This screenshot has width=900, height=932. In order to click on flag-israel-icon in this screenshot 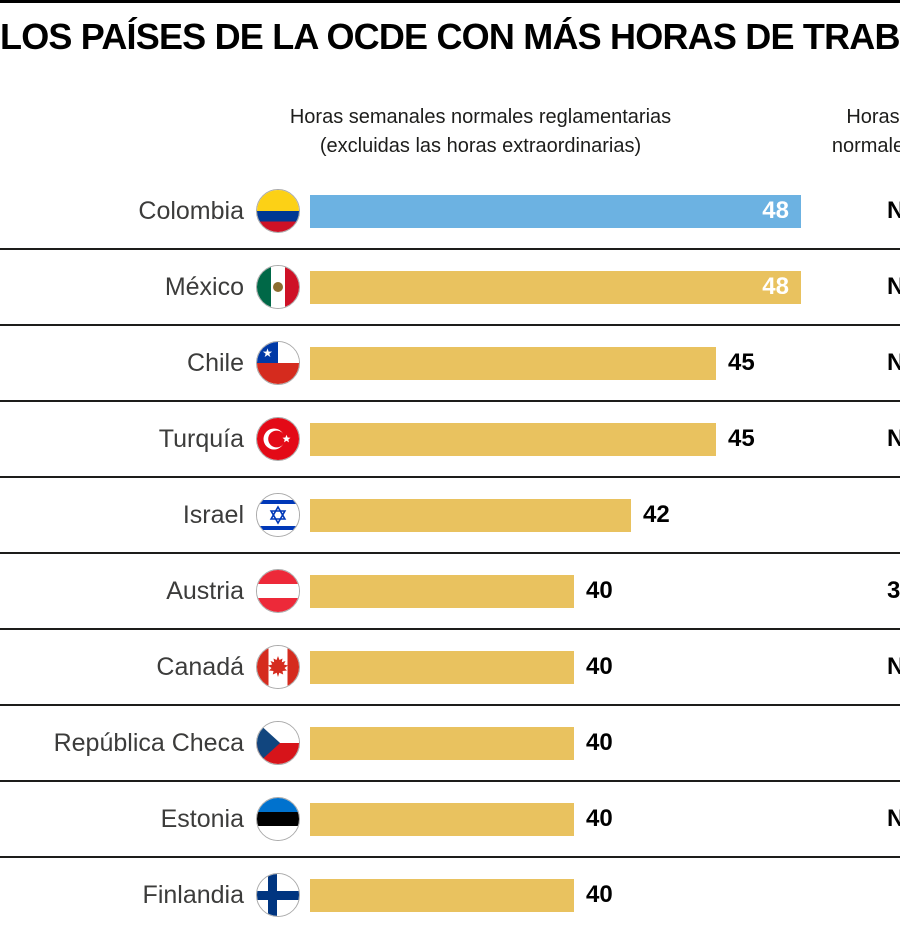, I will do `click(278, 515)`.